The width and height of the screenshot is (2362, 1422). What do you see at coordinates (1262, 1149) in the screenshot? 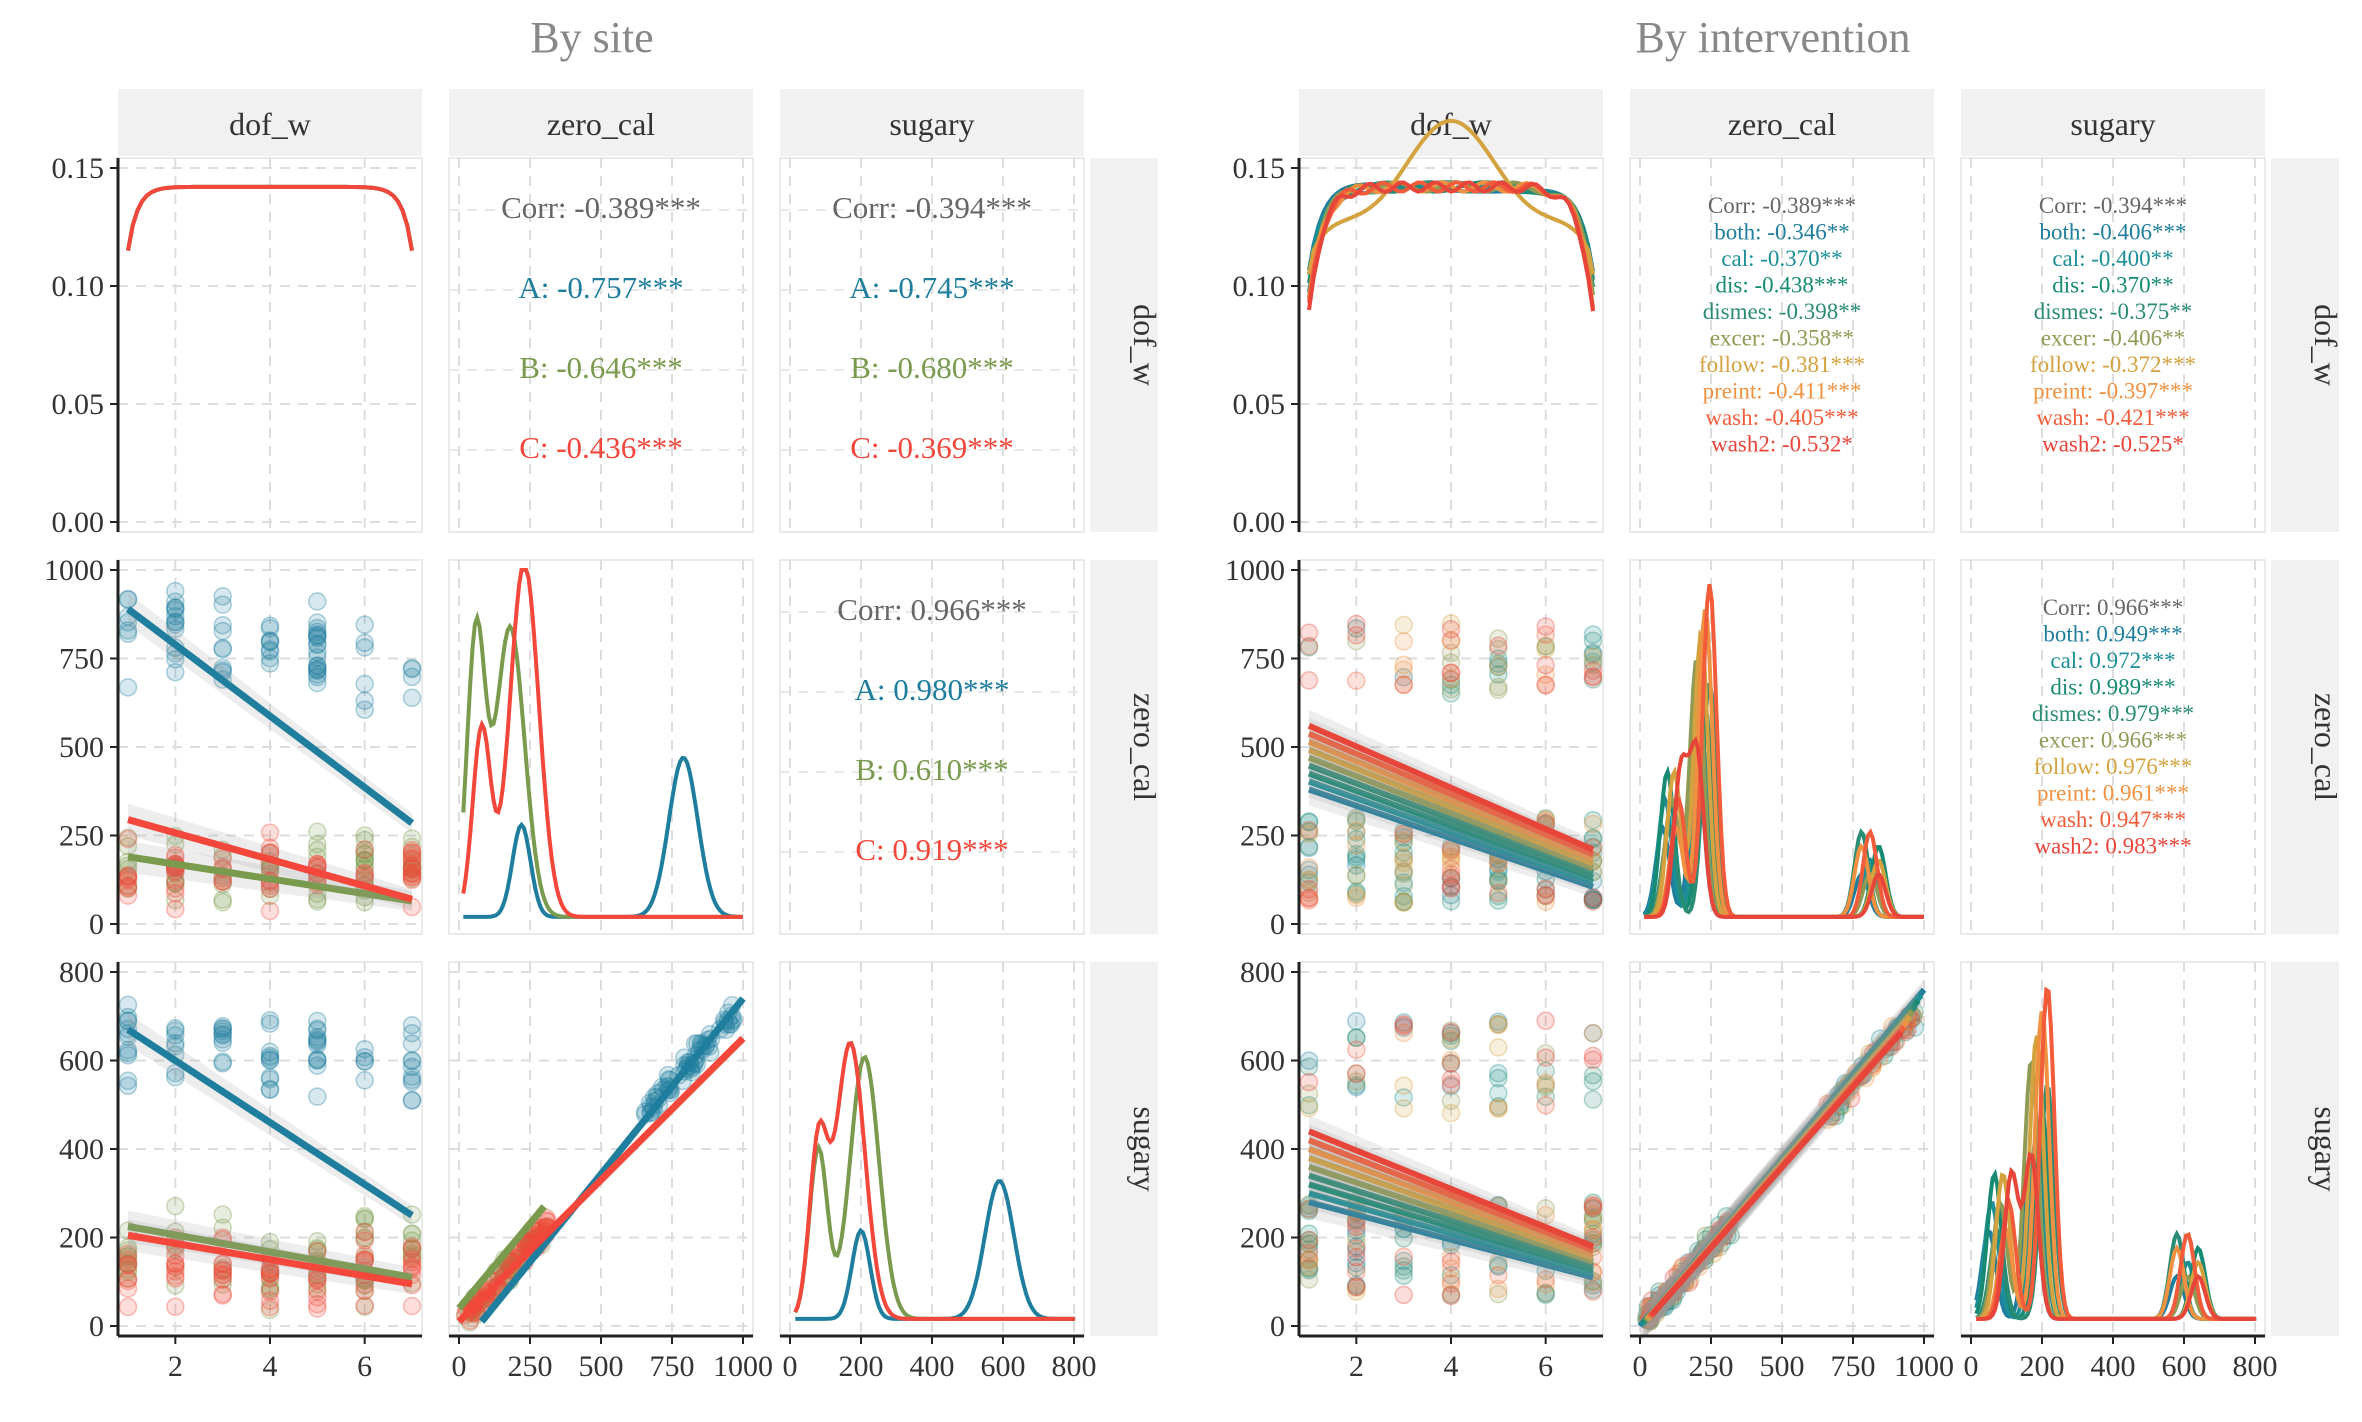
I see `y-tick-label: 400` at bounding box center [1262, 1149].